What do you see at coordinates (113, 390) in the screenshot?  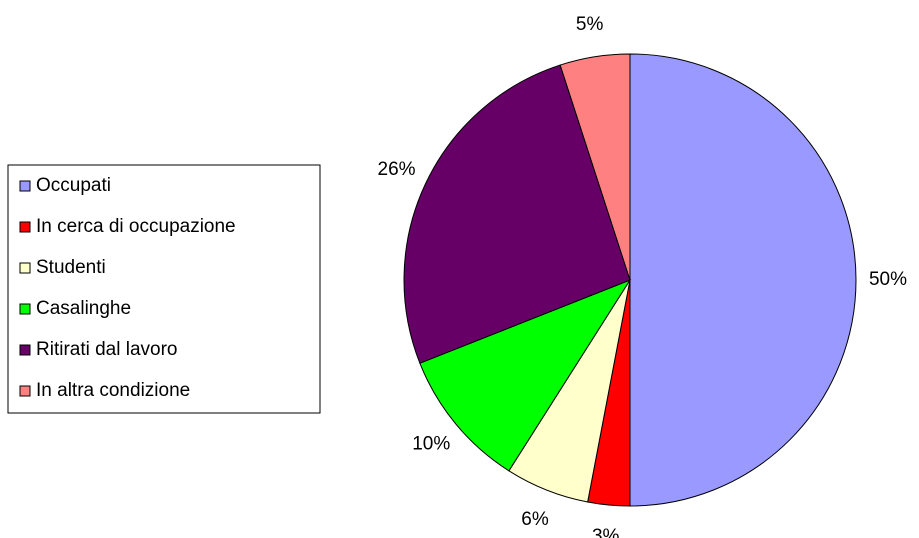 I see `legend-label: In altra condizione` at bounding box center [113, 390].